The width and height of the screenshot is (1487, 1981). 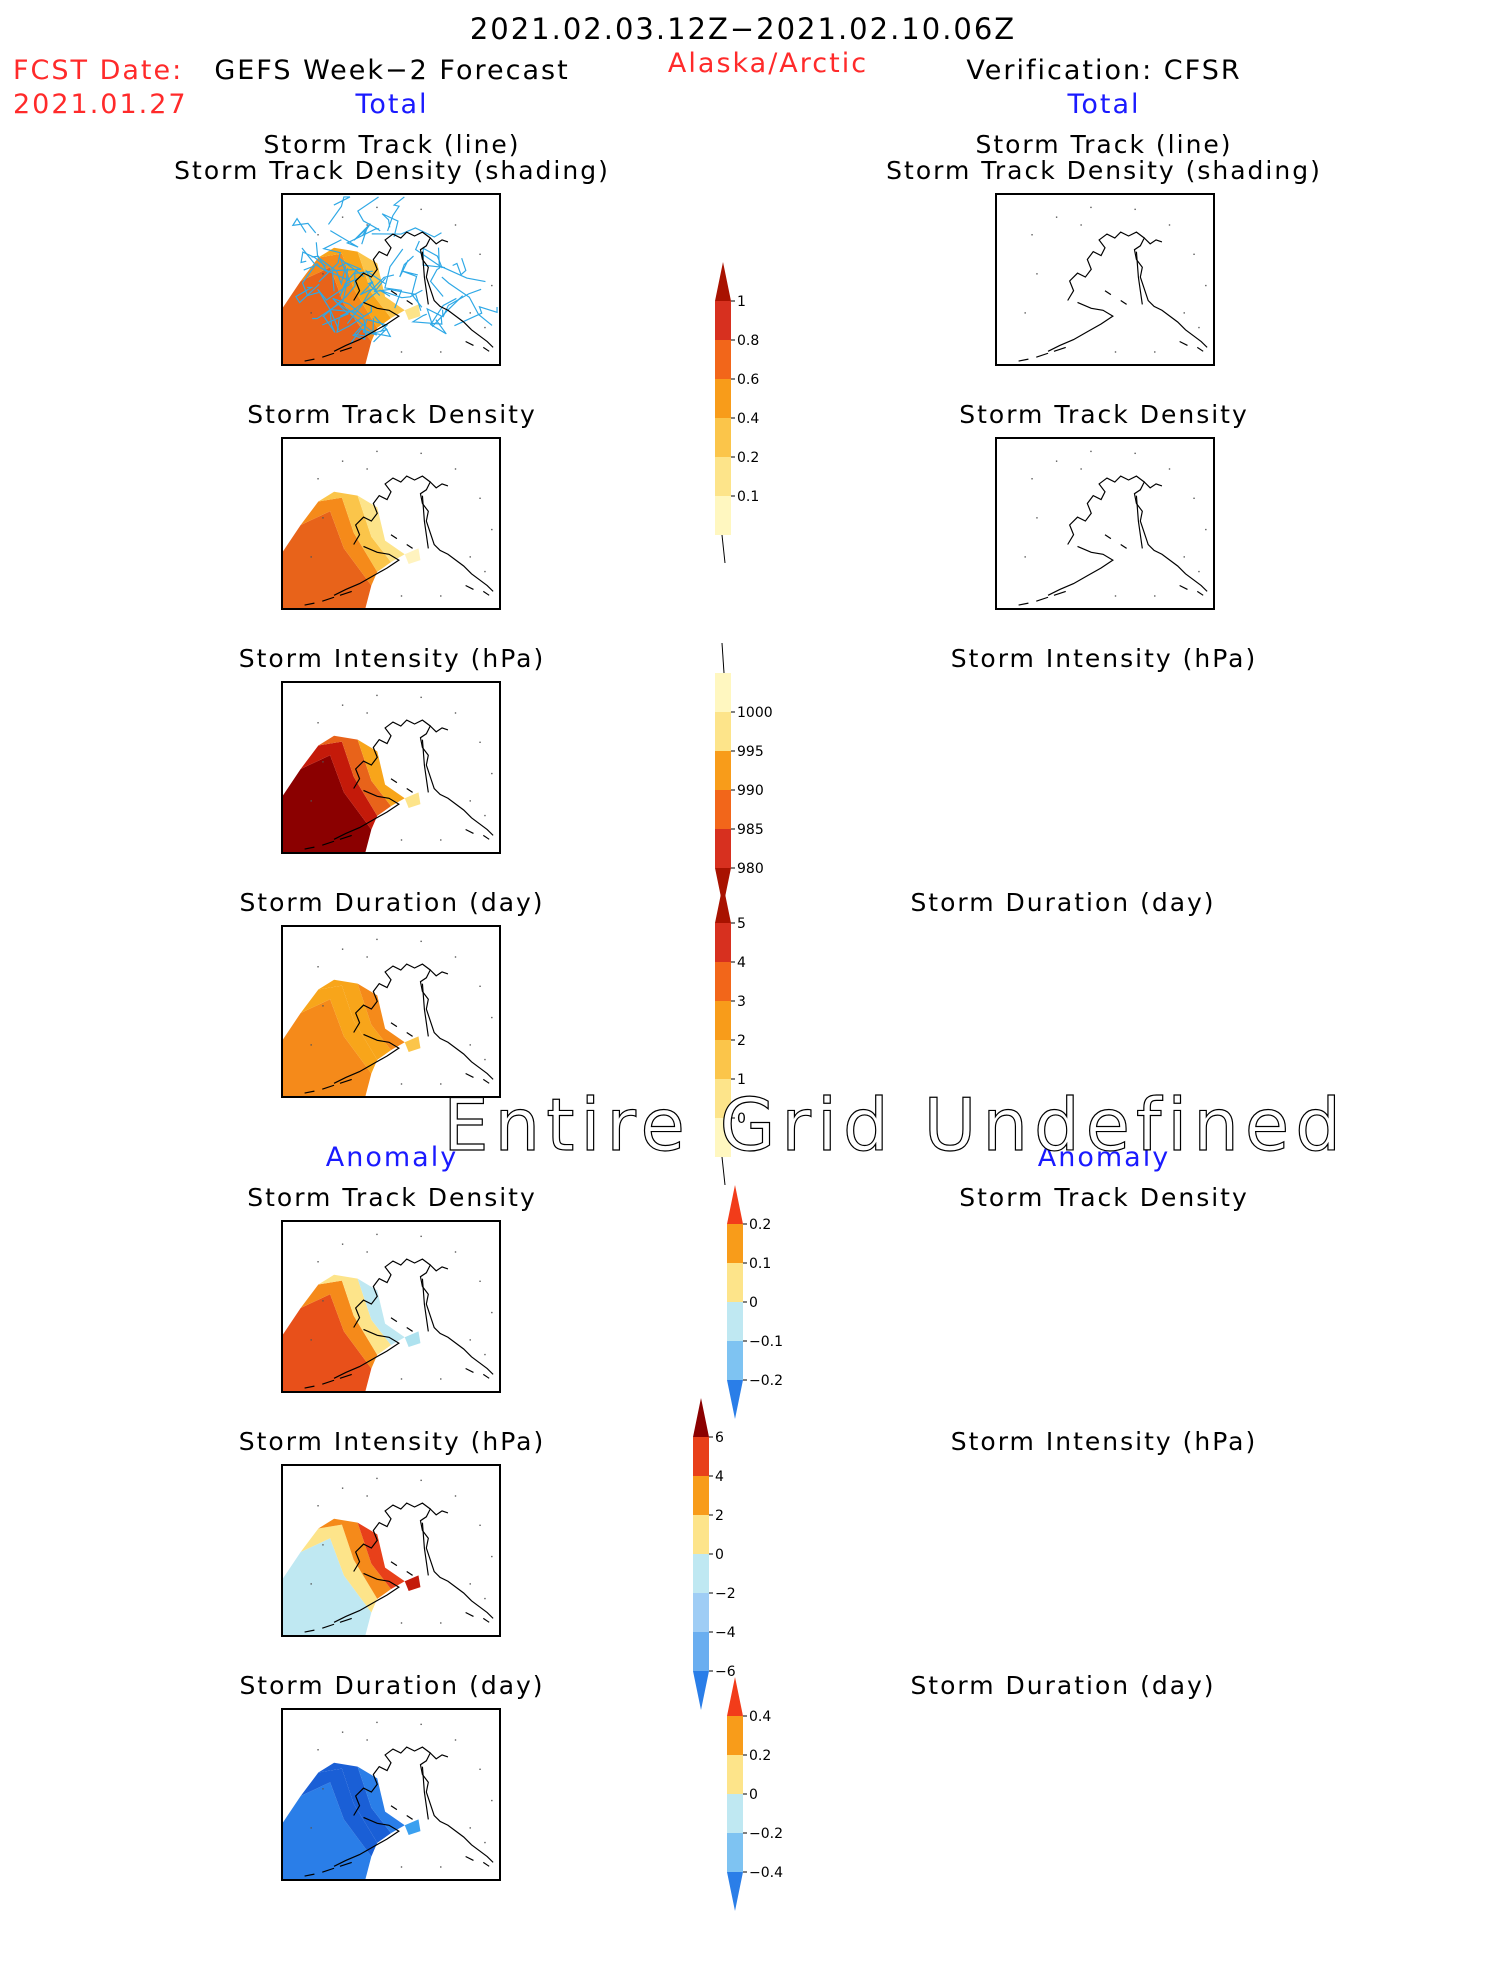 What do you see at coordinates (701, 1690) in the screenshot?
I see `colorbar-bottom-arrow` at bounding box center [701, 1690].